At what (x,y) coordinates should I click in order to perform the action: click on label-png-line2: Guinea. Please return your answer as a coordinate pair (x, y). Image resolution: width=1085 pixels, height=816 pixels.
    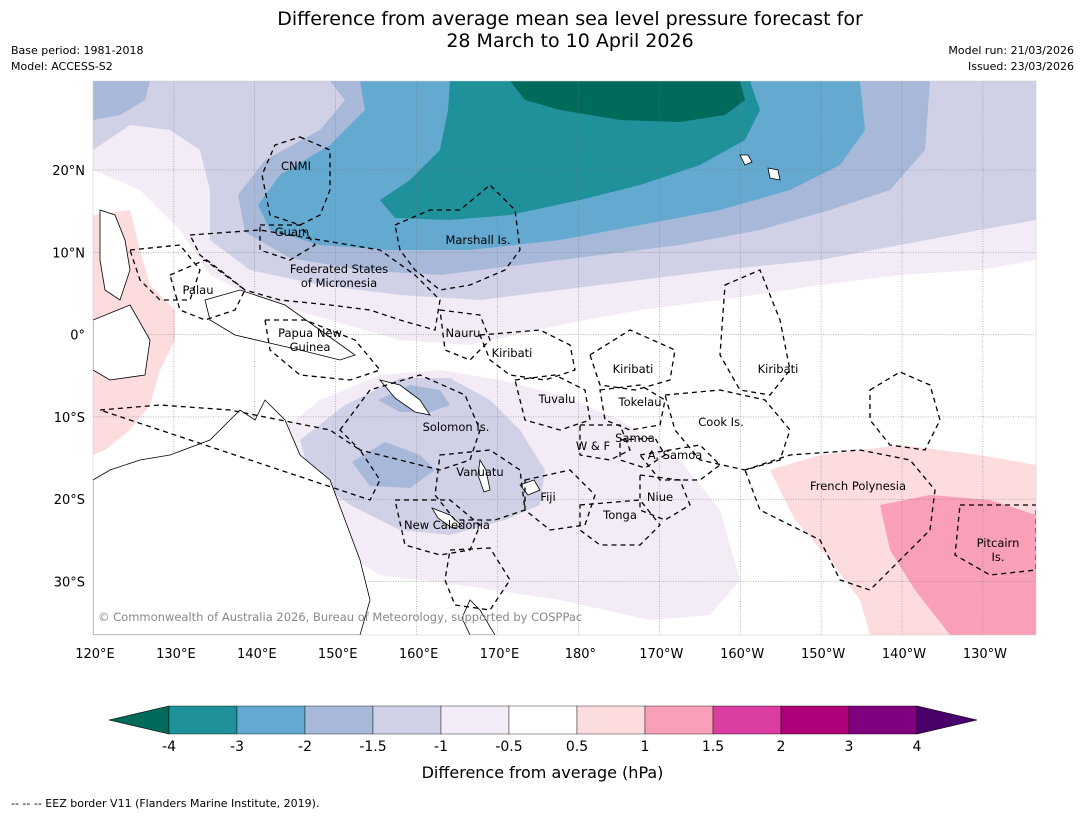
    Looking at the image, I should click on (310, 347).